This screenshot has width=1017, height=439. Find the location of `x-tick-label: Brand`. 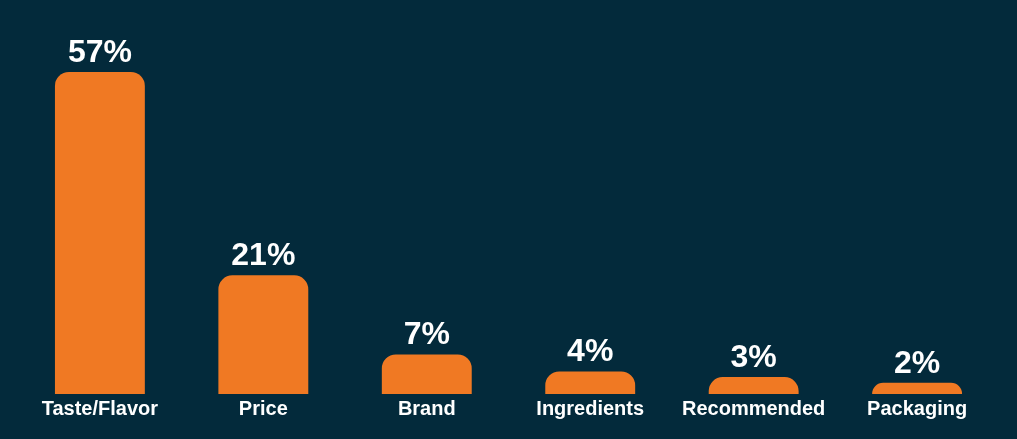

x-tick-label: Brand is located at coordinates (426, 408).